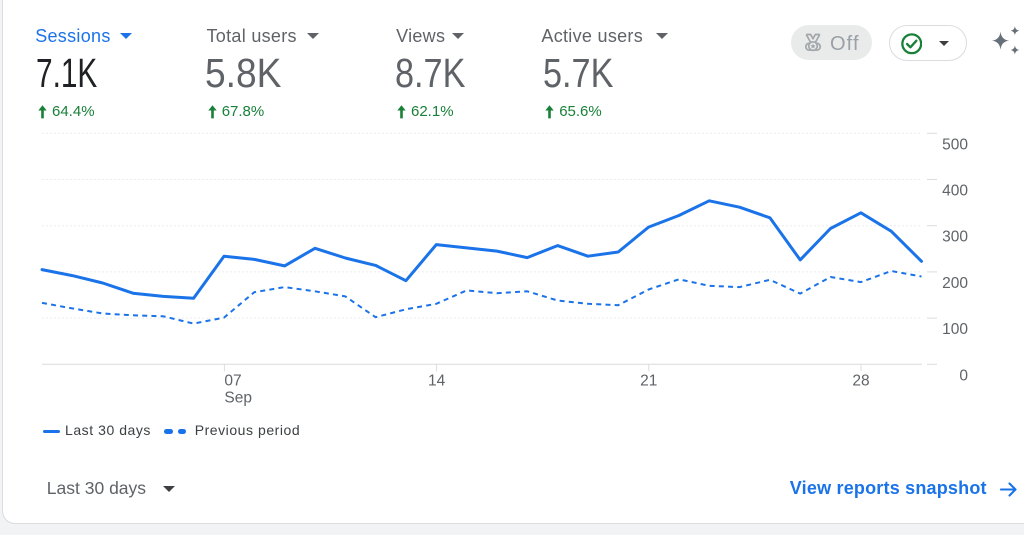 The height and width of the screenshot is (535, 1024). I want to click on svg-text: 07, so click(232, 381).